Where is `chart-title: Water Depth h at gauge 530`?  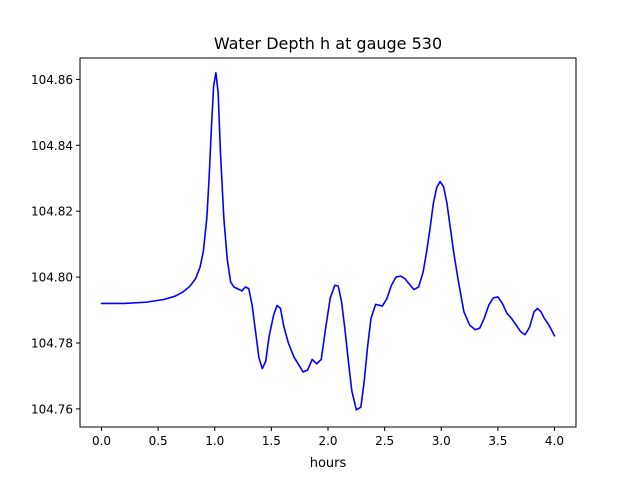
chart-title: Water Depth h at gauge 530 is located at coordinates (328, 43).